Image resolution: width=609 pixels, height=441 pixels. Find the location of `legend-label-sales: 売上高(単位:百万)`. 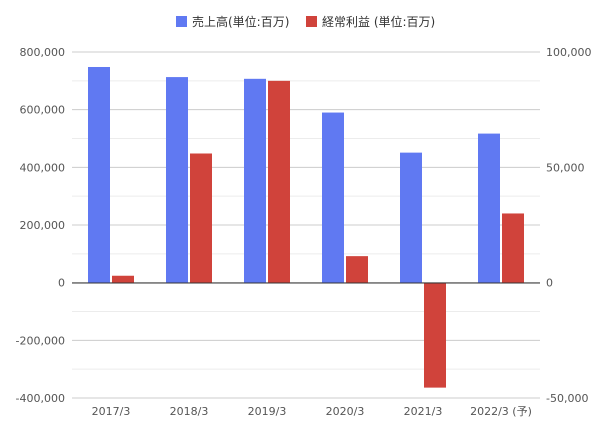

legend-label-sales: 売上高(単位:百万) is located at coordinates (240, 21).